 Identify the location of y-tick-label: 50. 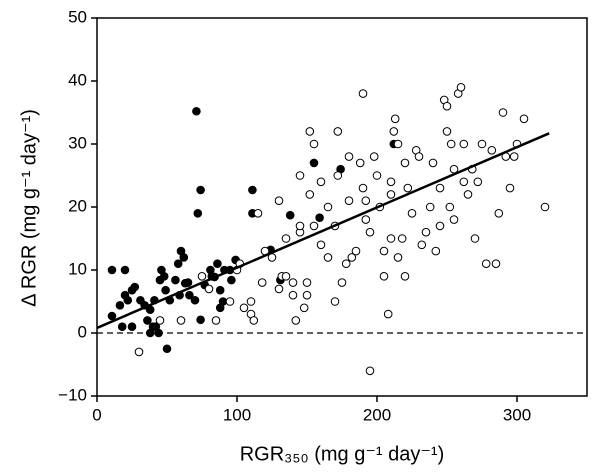
(77, 16).